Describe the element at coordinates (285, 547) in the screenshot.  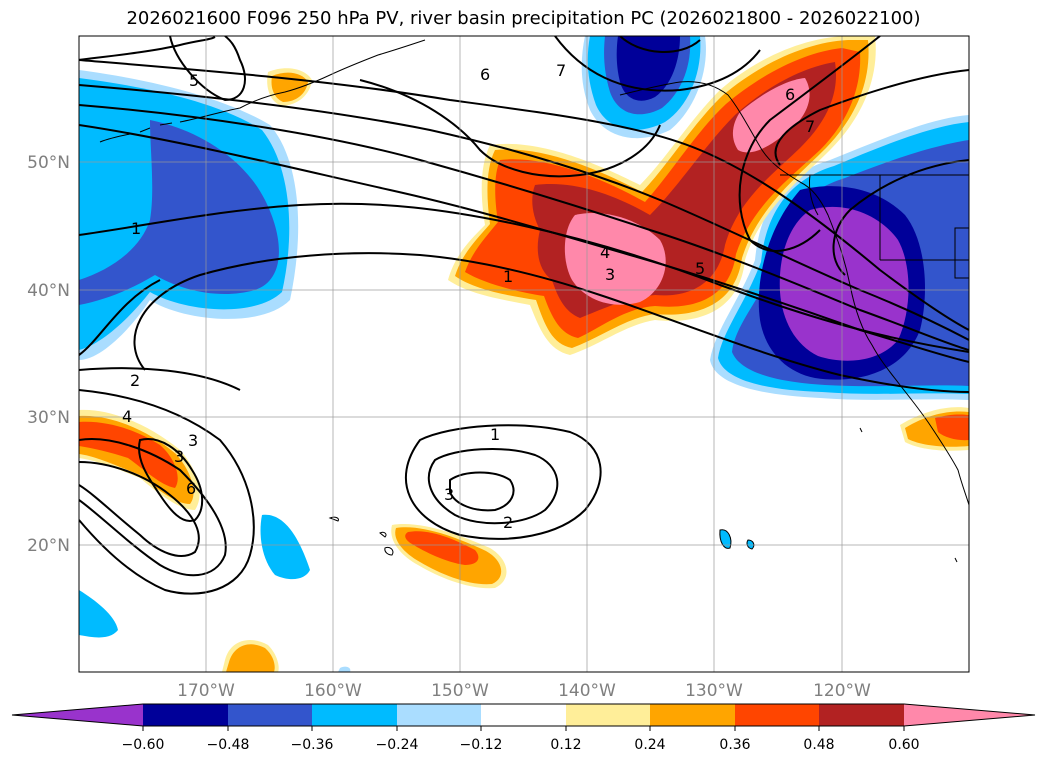
I see `neg-blob-south1` at that location.